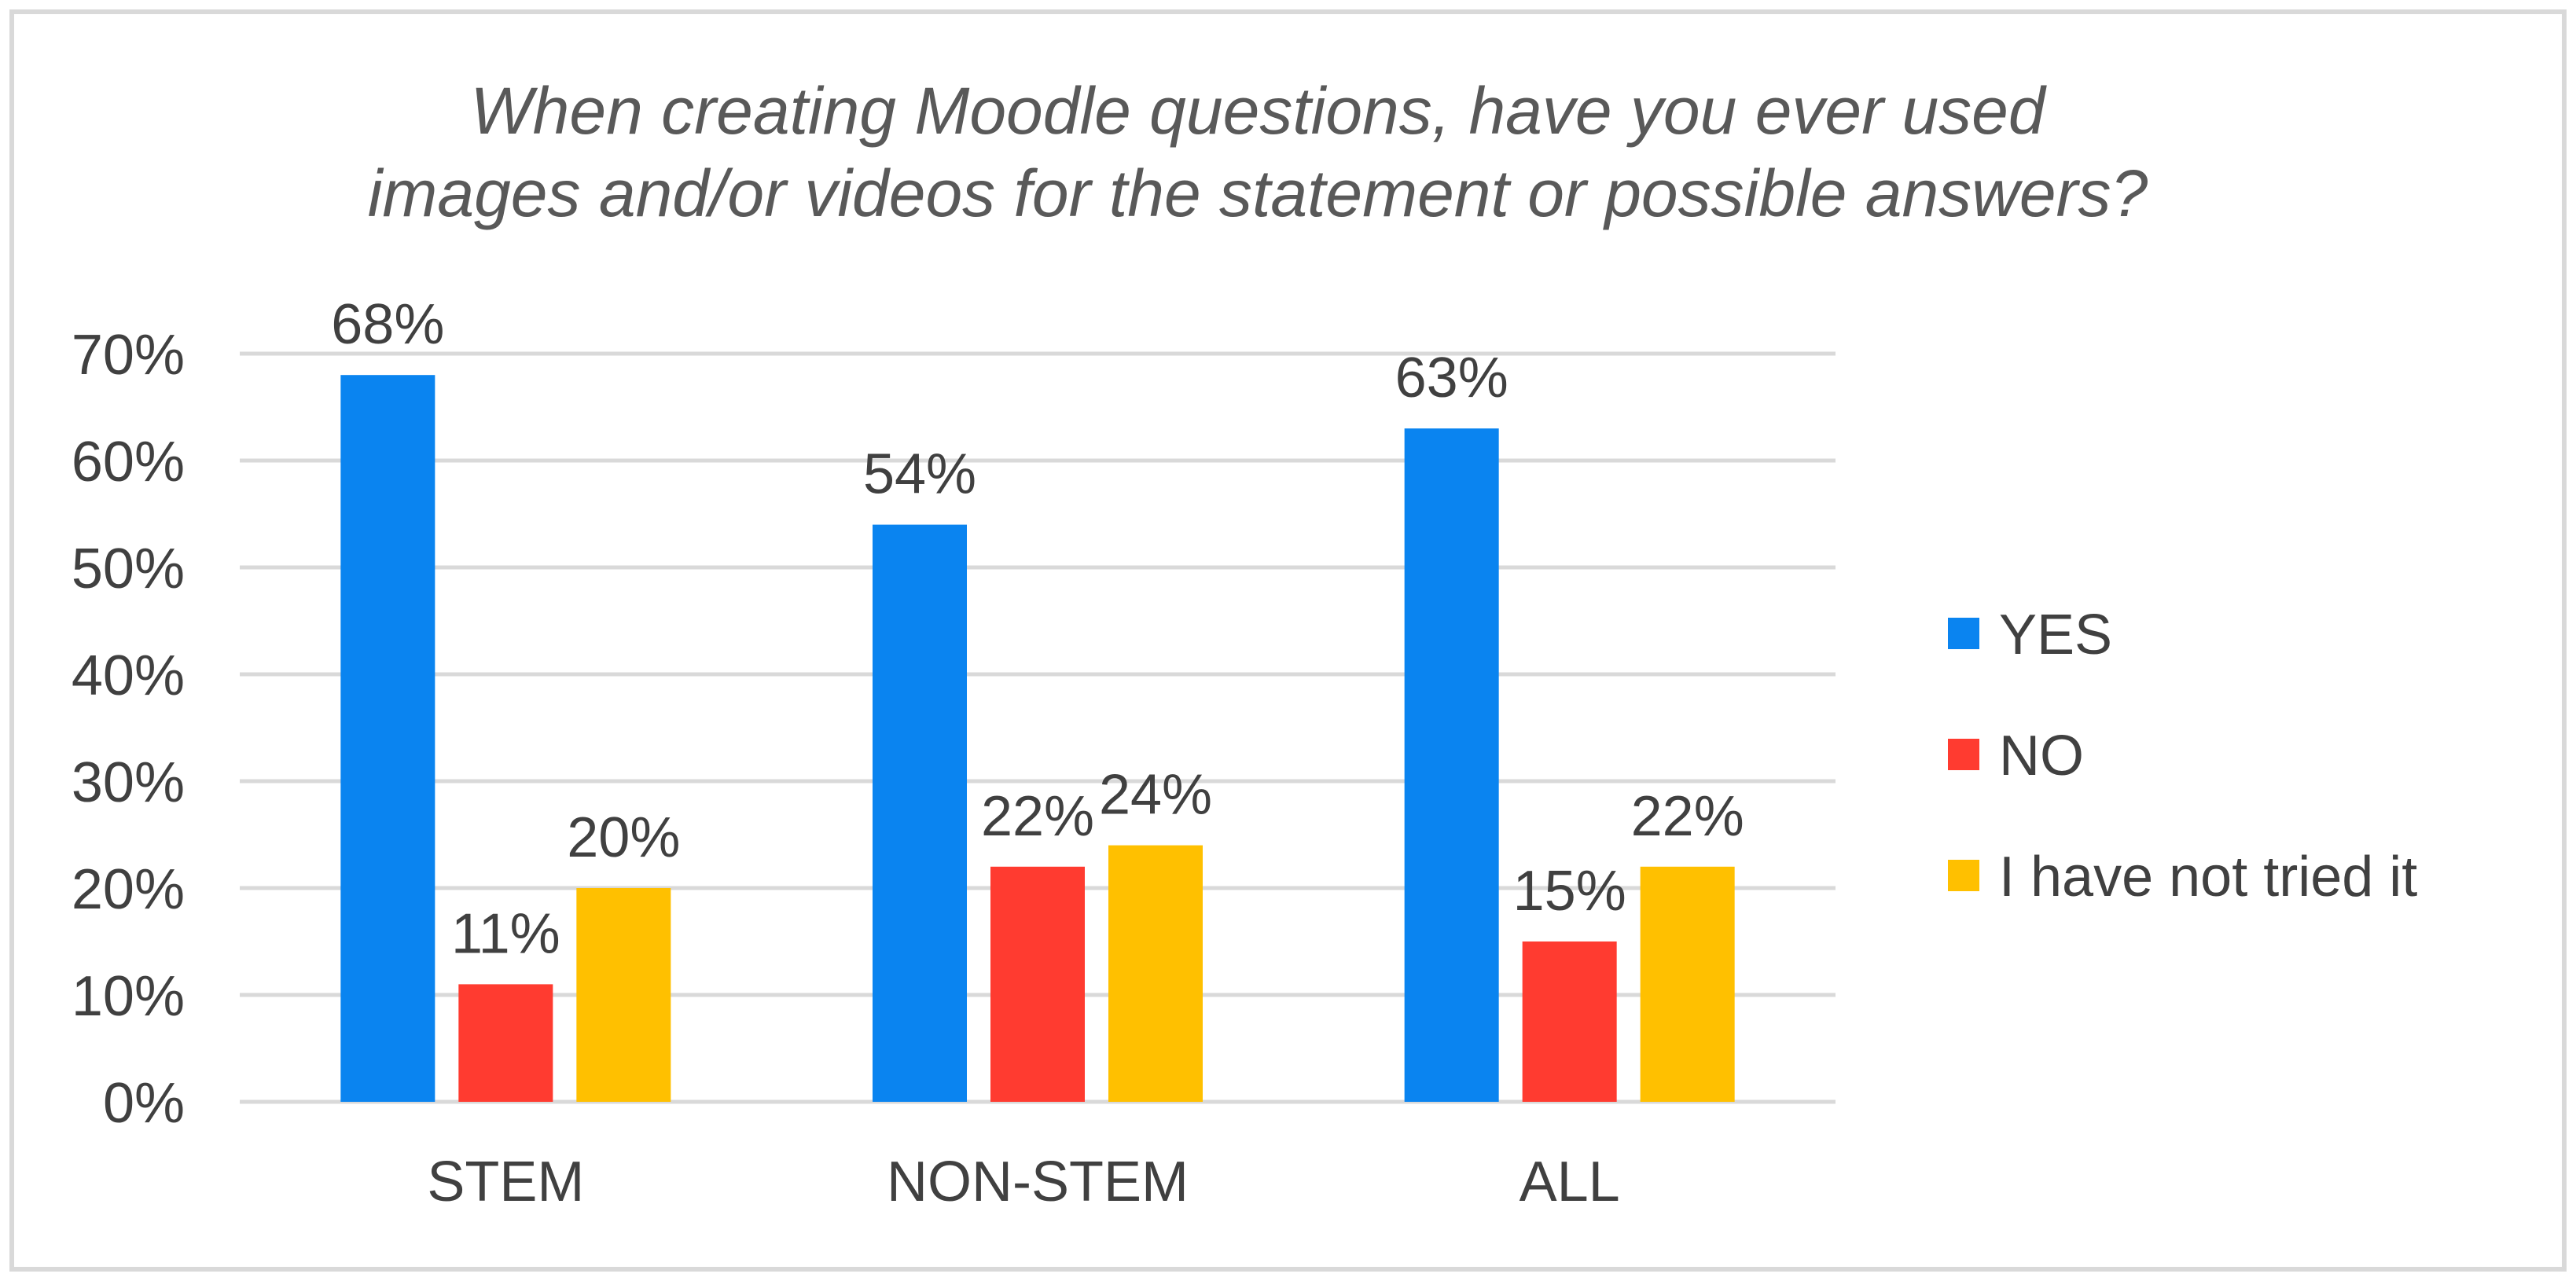  What do you see at coordinates (1451, 765) in the screenshot?
I see `bar-yes-all` at bounding box center [1451, 765].